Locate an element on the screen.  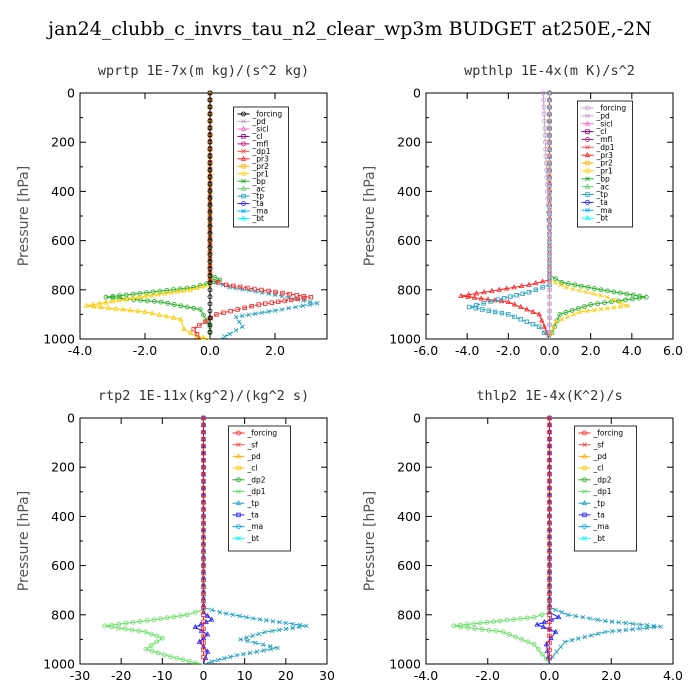
panel-title: wpthlp 1E-4x(m K)/s^2 is located at coordinates (549, 71).